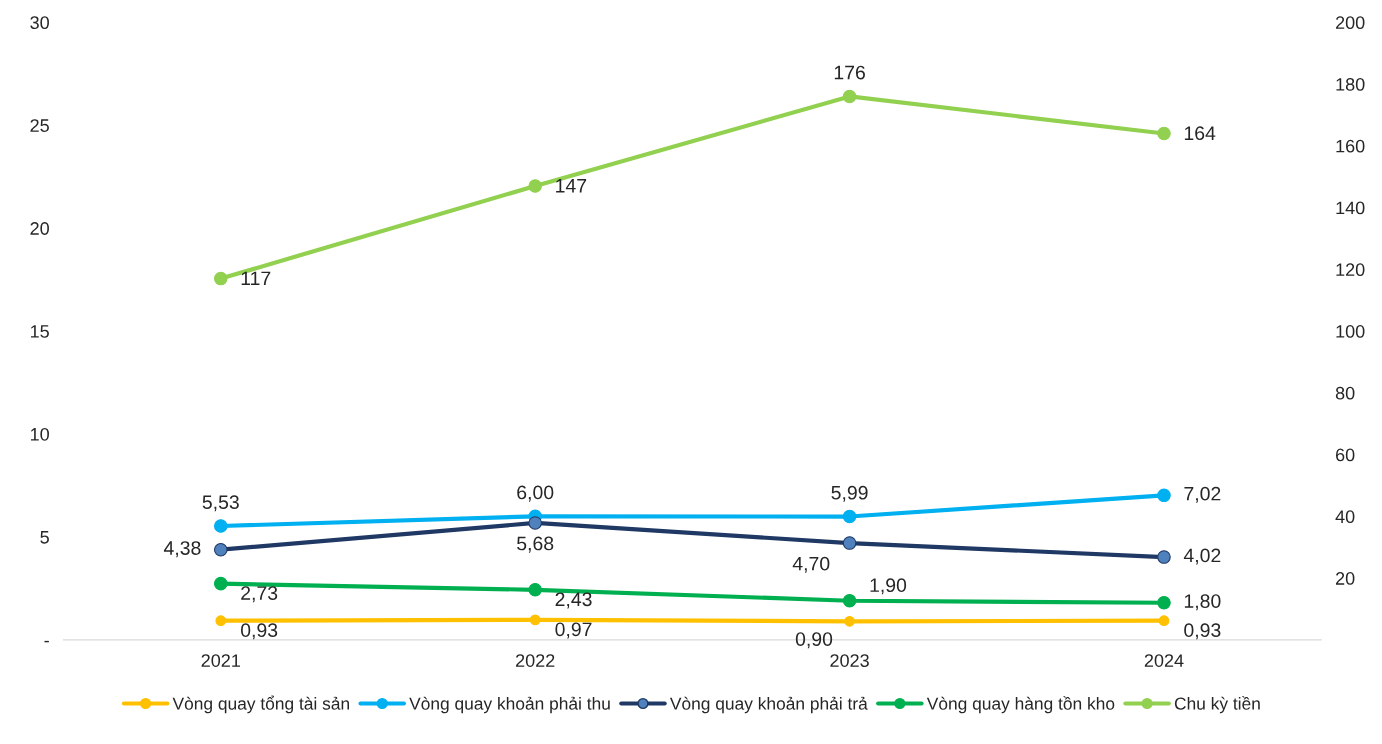 The height and width of the screenshot is (744, 1382). What do you see at coordinates (849, 660) in the screenshot?
I see `x-tick-label: 2023` at bounding box center [849, 660].